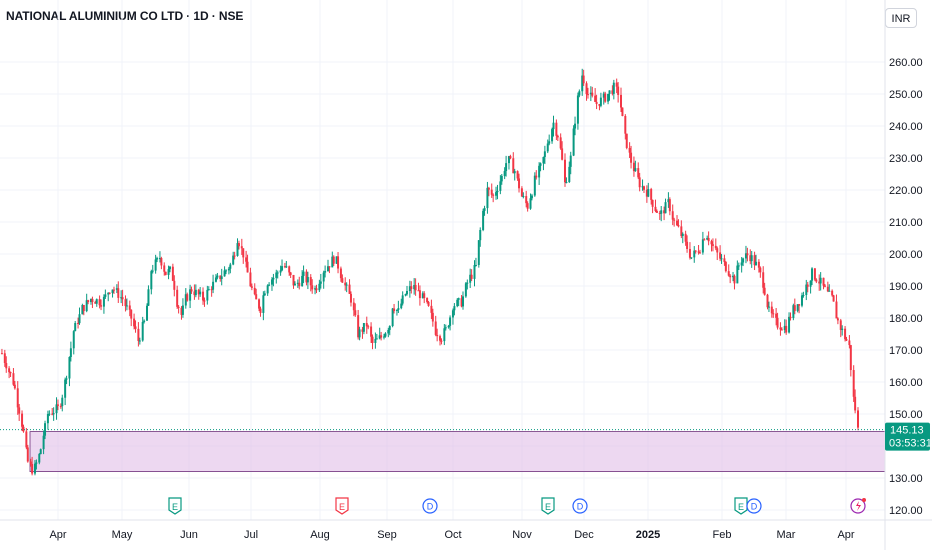  What do you see at coordinates (57, 535) in the screenshot?
I see `x-tick-label: Apr` at bounding box center [57, 535].